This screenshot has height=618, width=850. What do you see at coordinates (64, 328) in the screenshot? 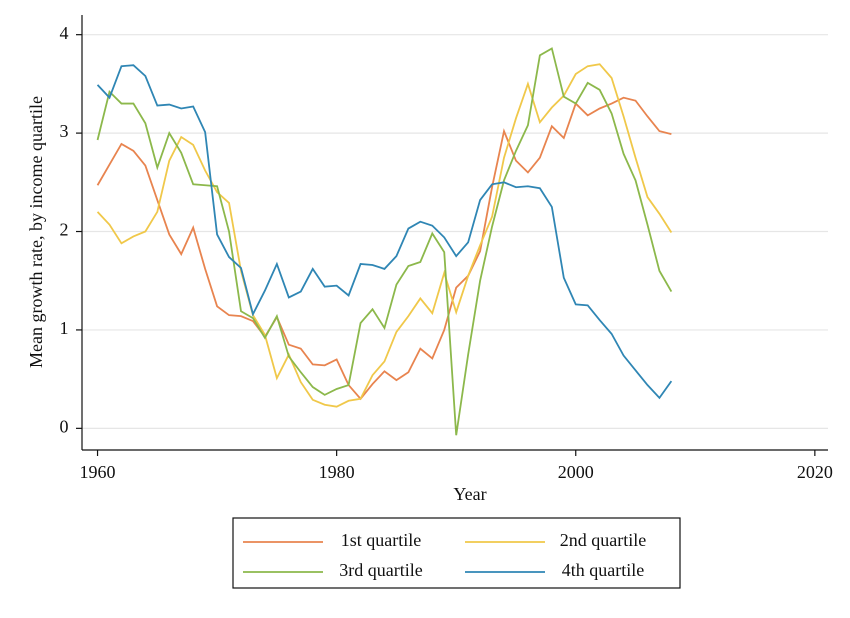
I see `y-tick-label: 1` at bounding box center [64, 328].